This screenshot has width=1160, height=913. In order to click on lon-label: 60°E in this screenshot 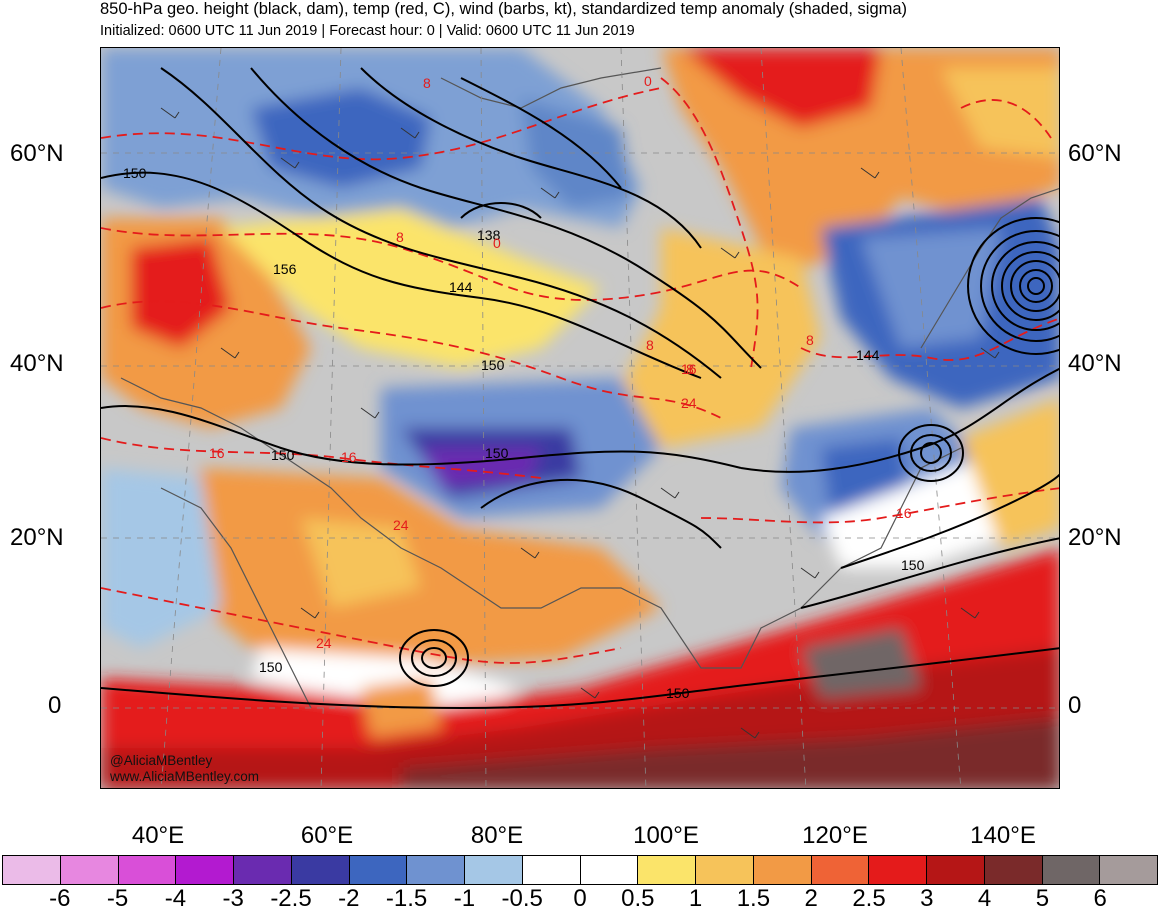, I will do `click(327, 835)`.